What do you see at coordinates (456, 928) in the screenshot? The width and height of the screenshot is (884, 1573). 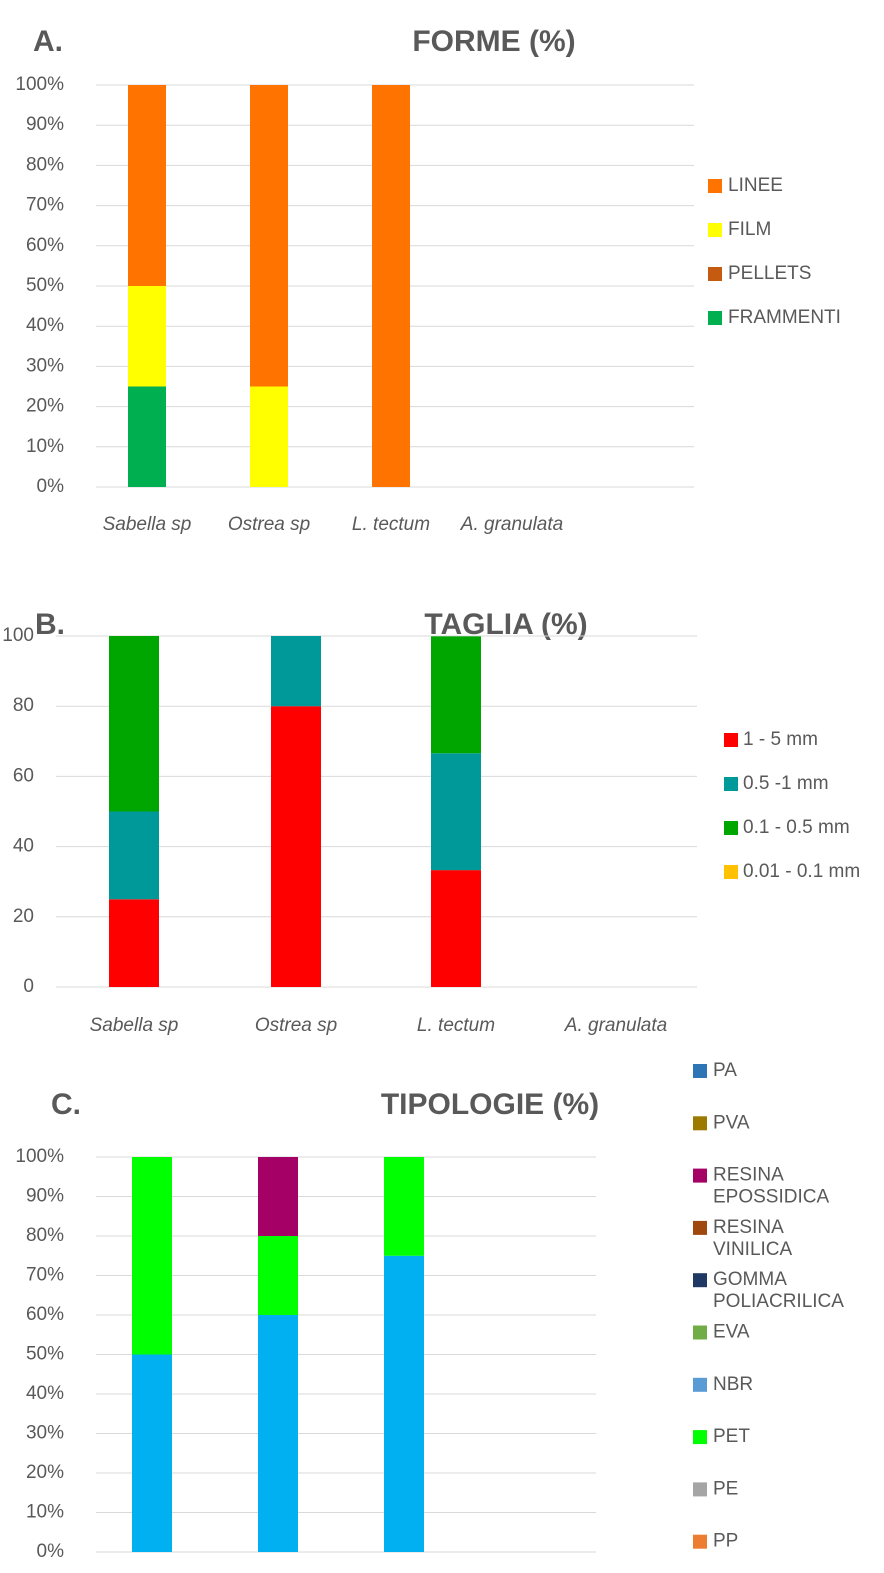 I see `bar-l-tectum-1-5-mm` at bounding box center [456, 928].